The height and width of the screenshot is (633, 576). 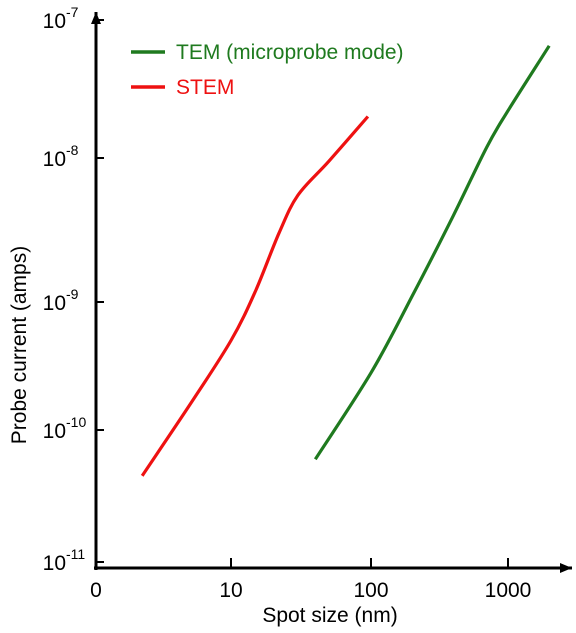 What do you see at coordinates (72, 294) in the screenshot?
I see `y-tick-exponent: -9` at bounding box center [72, 294].